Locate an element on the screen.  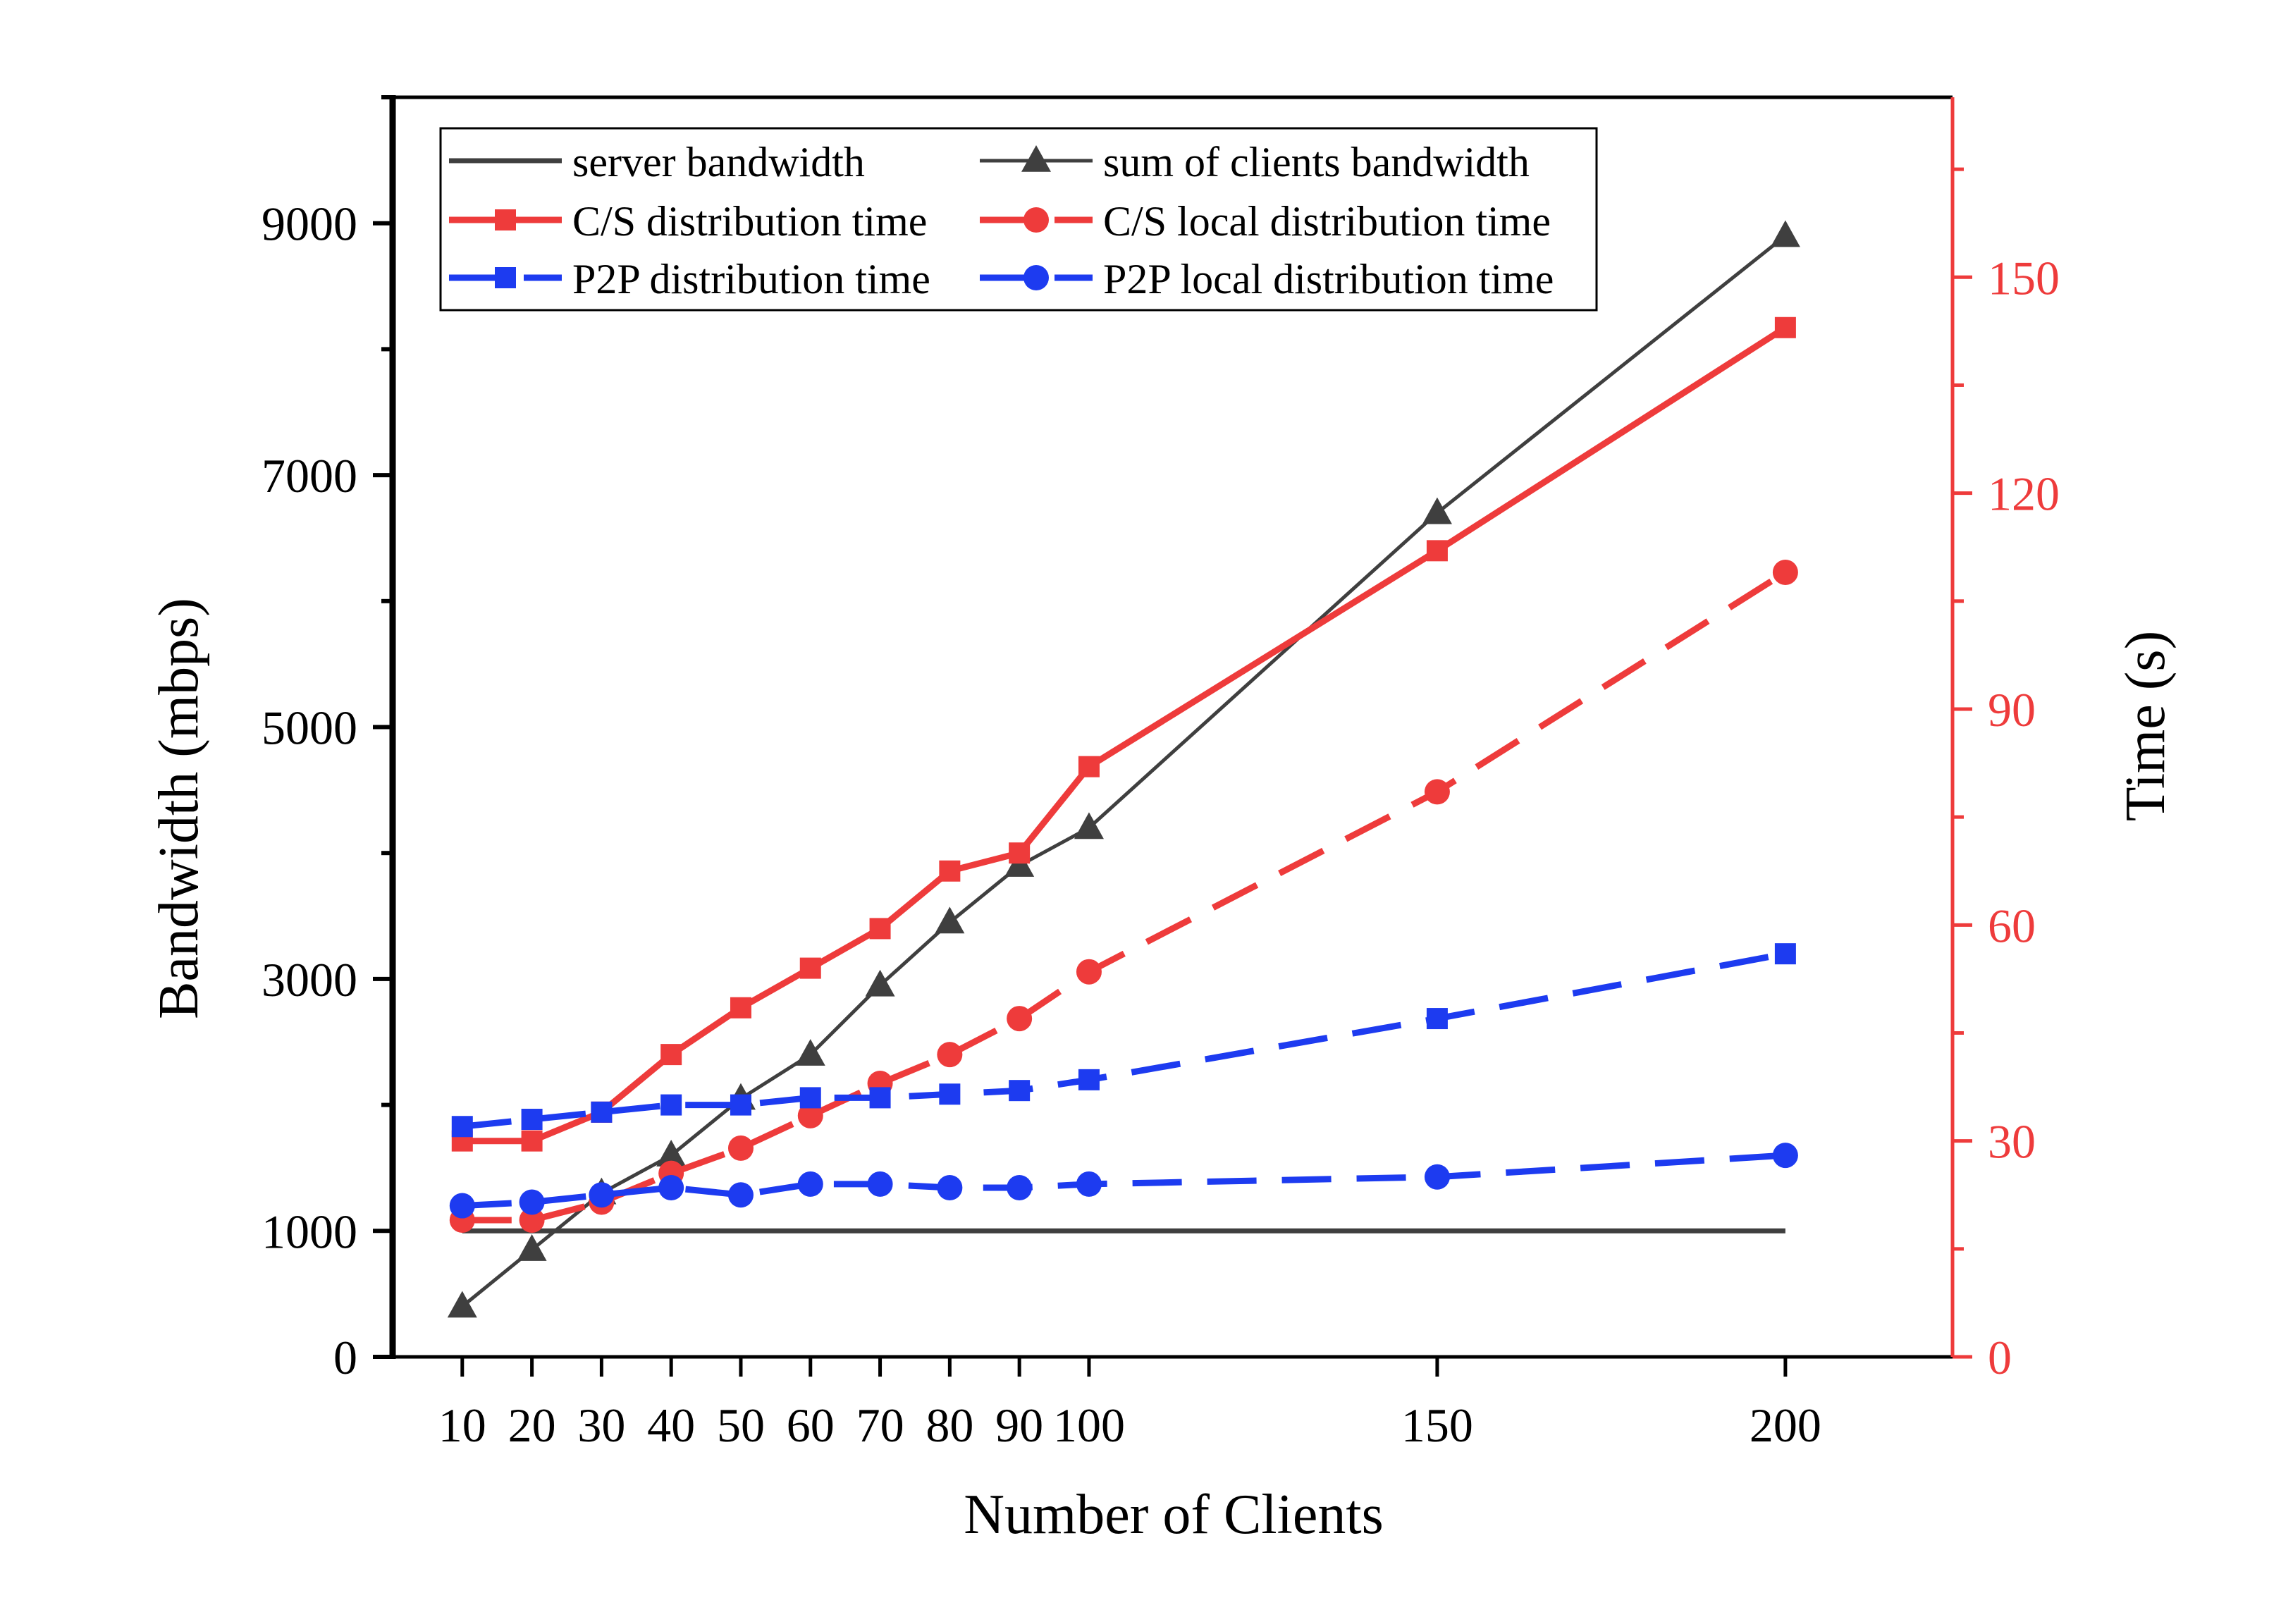
x-tick-label: 200 is located at coordinates (1785, 1425).